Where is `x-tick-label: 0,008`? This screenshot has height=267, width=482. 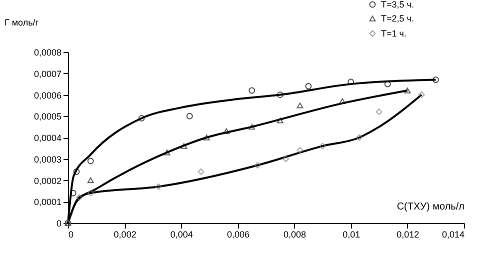 x-tick-label: 0,008 is located at coordinates (295, 235).